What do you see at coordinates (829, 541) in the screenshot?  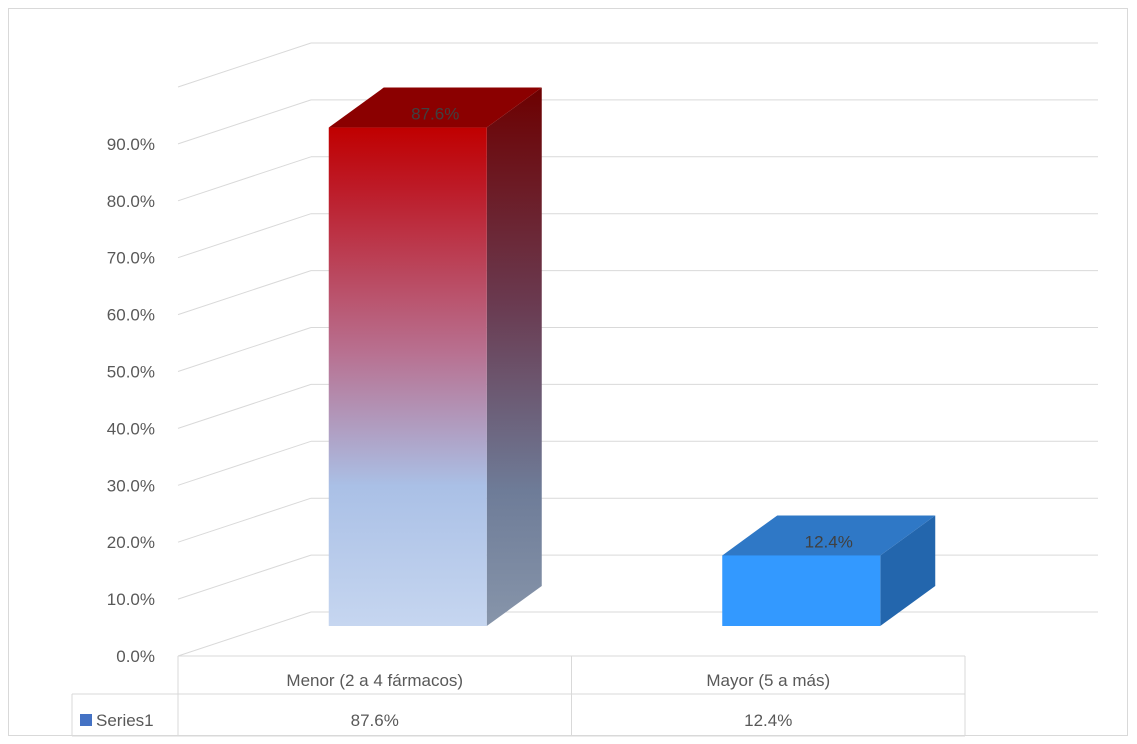 I see `data-label: 12.4%` at bounding box center [829, 541].